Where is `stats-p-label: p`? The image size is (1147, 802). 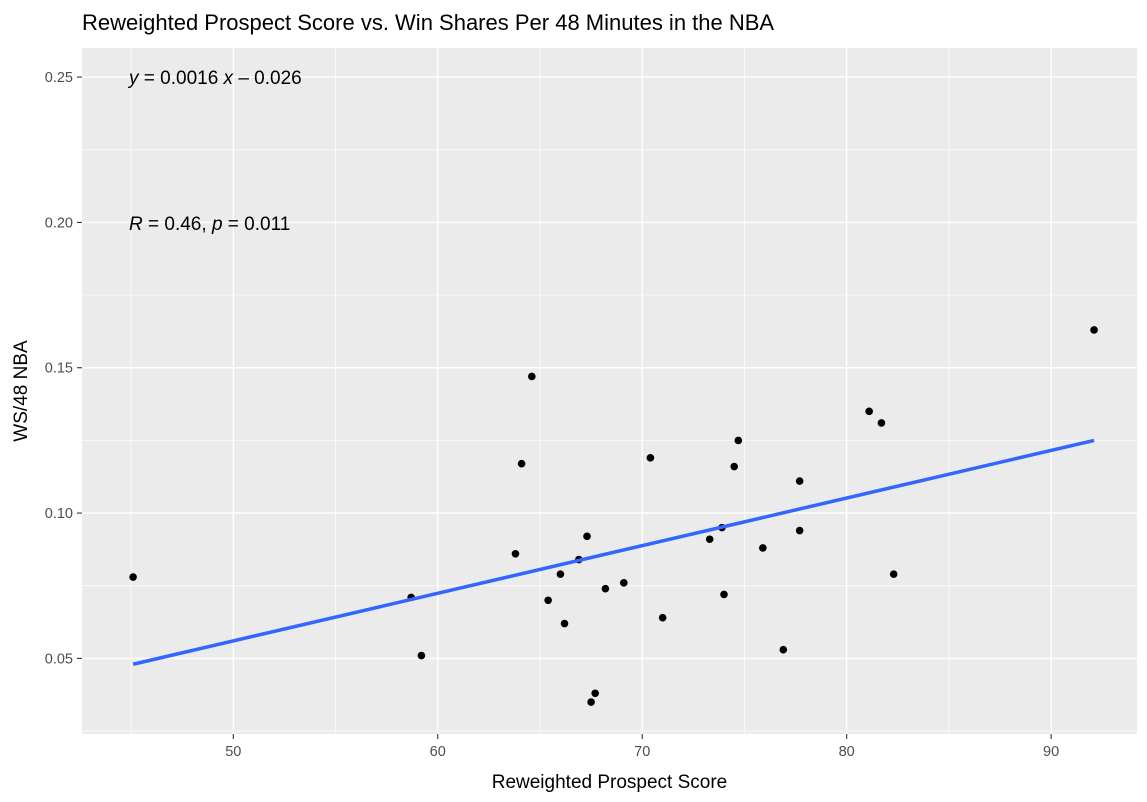 stats-p-label: p is located at coordinates (217, 224).